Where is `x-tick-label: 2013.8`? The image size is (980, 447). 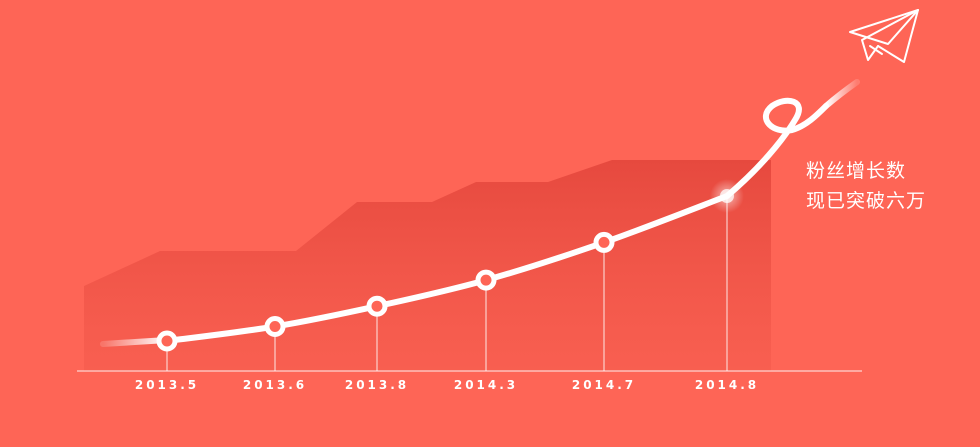 x-tick-label: 2013.8 is located at coordinates (377, 385).